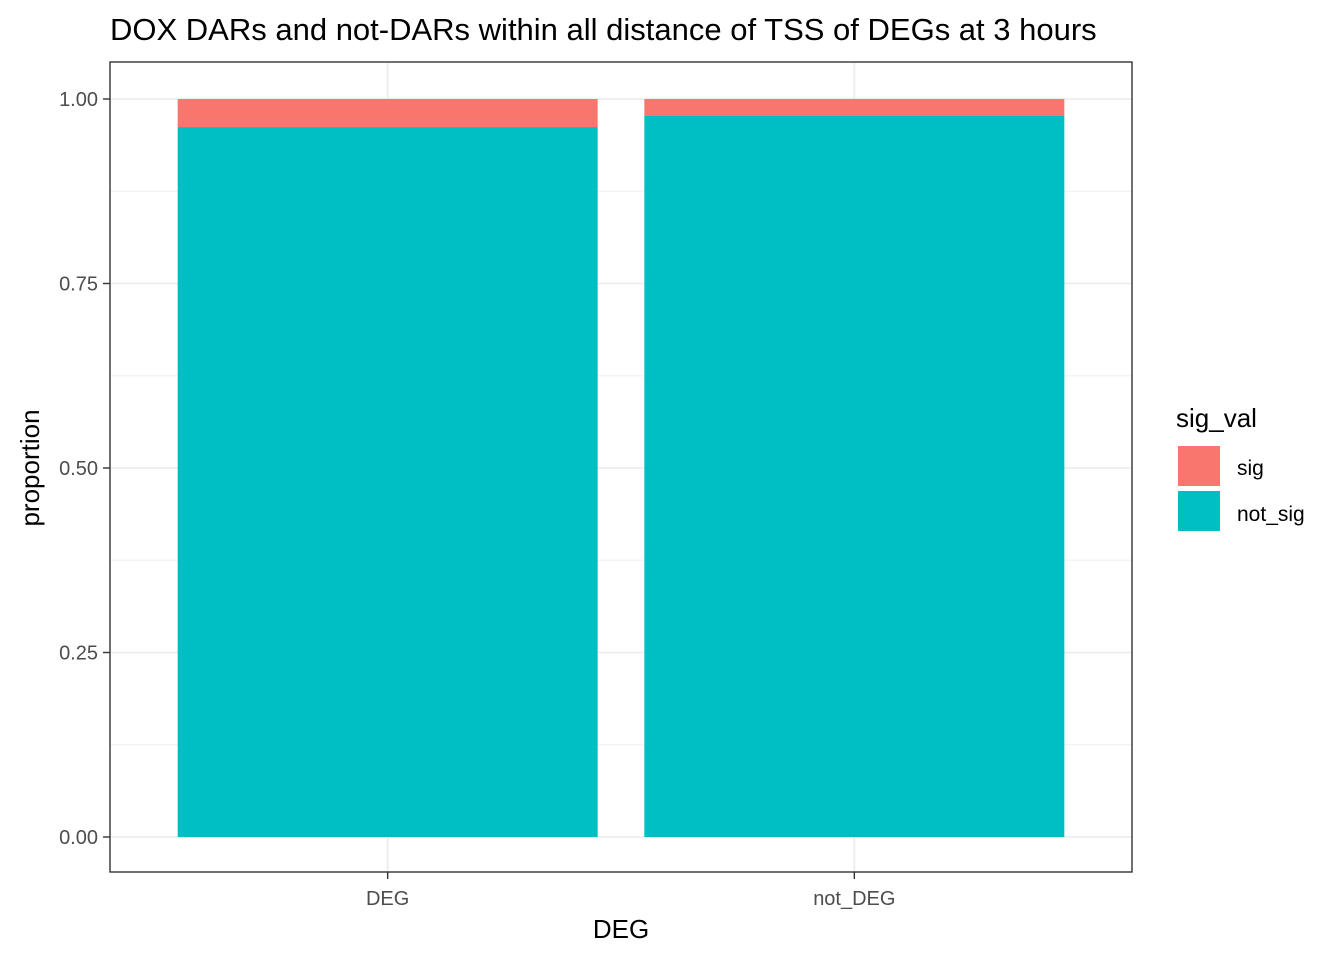 This screenshot has height=960, width=1344. What do you see at coordinates (78, 654) in the screenshot?
I see `y-tick-label: 0.25` at bounding box center [78, 654].